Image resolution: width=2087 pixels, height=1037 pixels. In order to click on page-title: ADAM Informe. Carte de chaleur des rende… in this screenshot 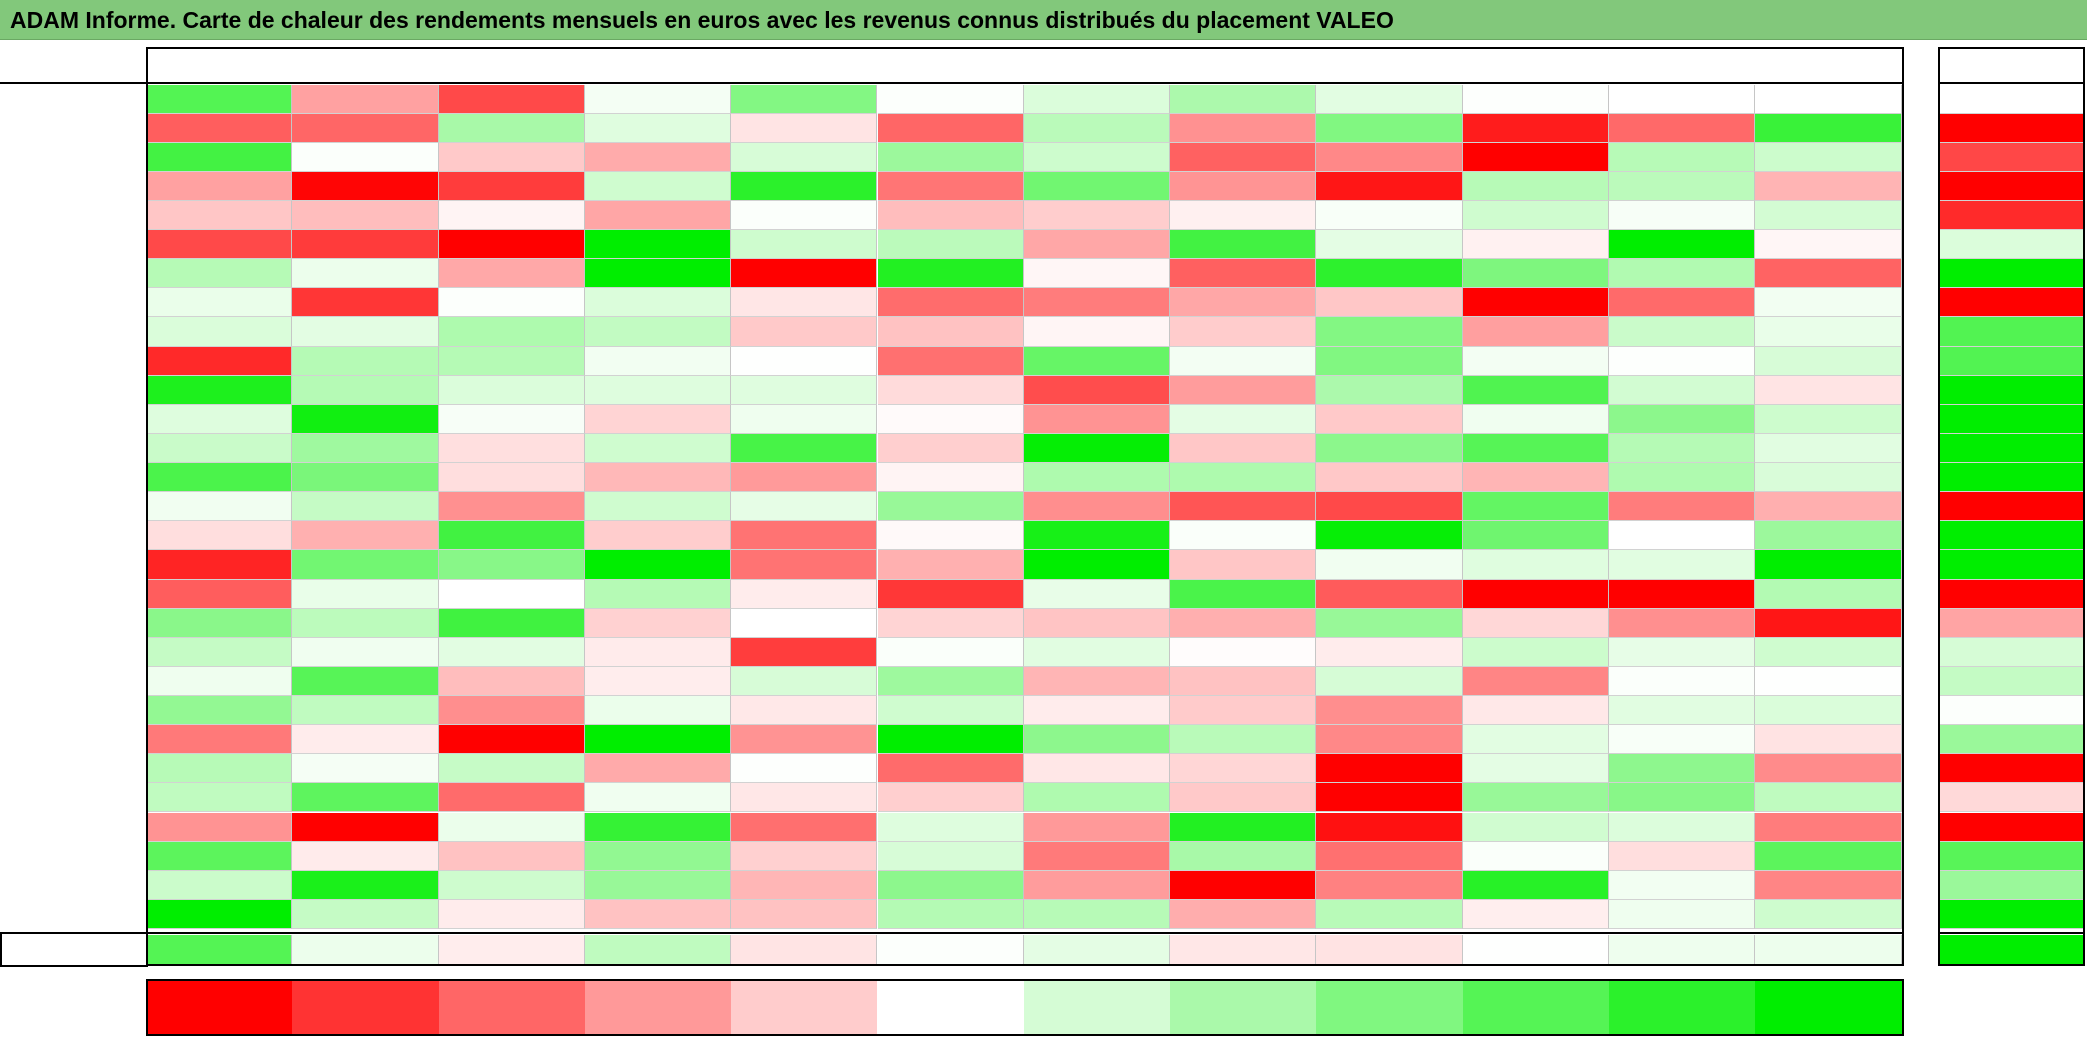, I will do `click(1043, 20)`.